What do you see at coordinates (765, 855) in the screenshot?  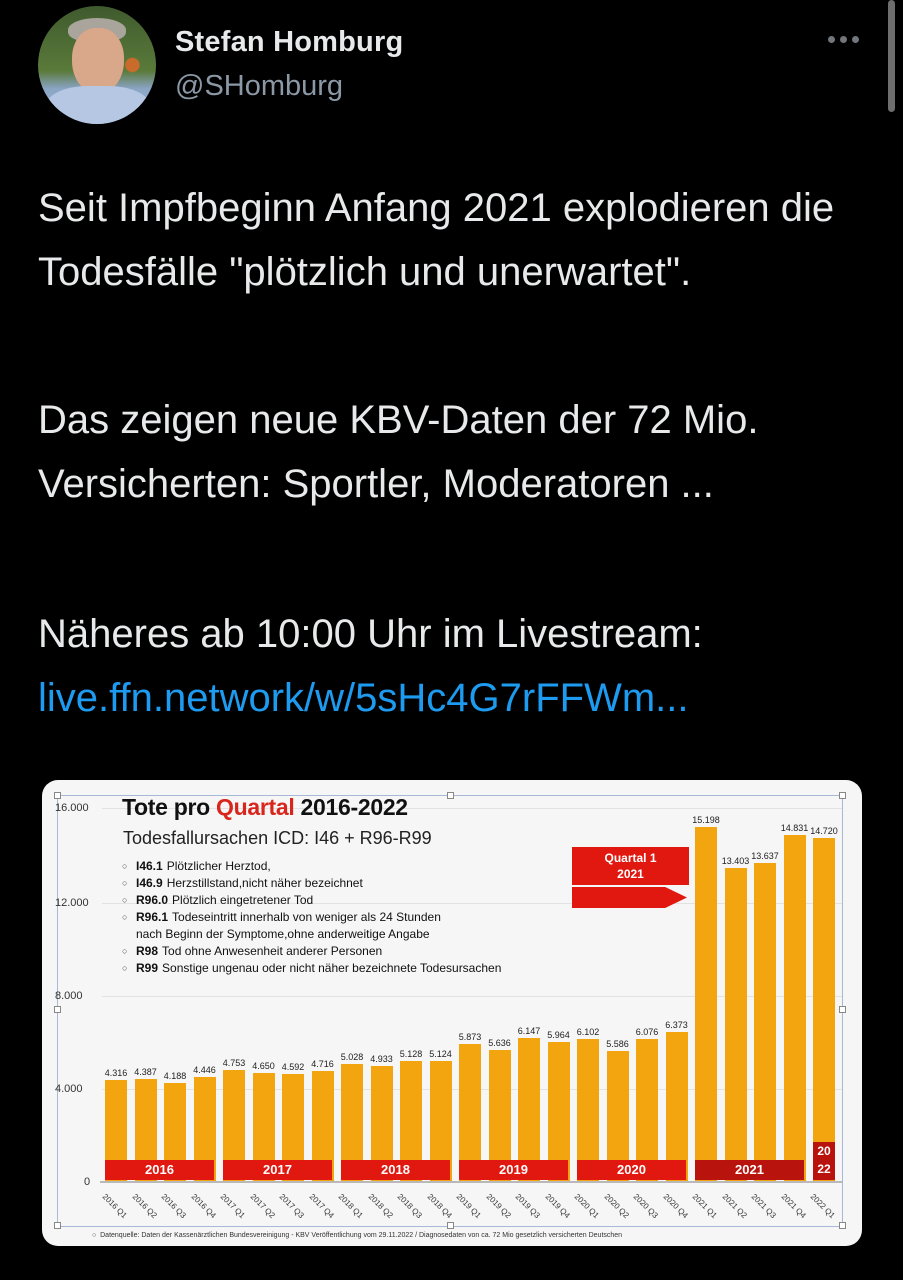 I see `bar-value-label: 13.637` at bounding box center [765, 855].